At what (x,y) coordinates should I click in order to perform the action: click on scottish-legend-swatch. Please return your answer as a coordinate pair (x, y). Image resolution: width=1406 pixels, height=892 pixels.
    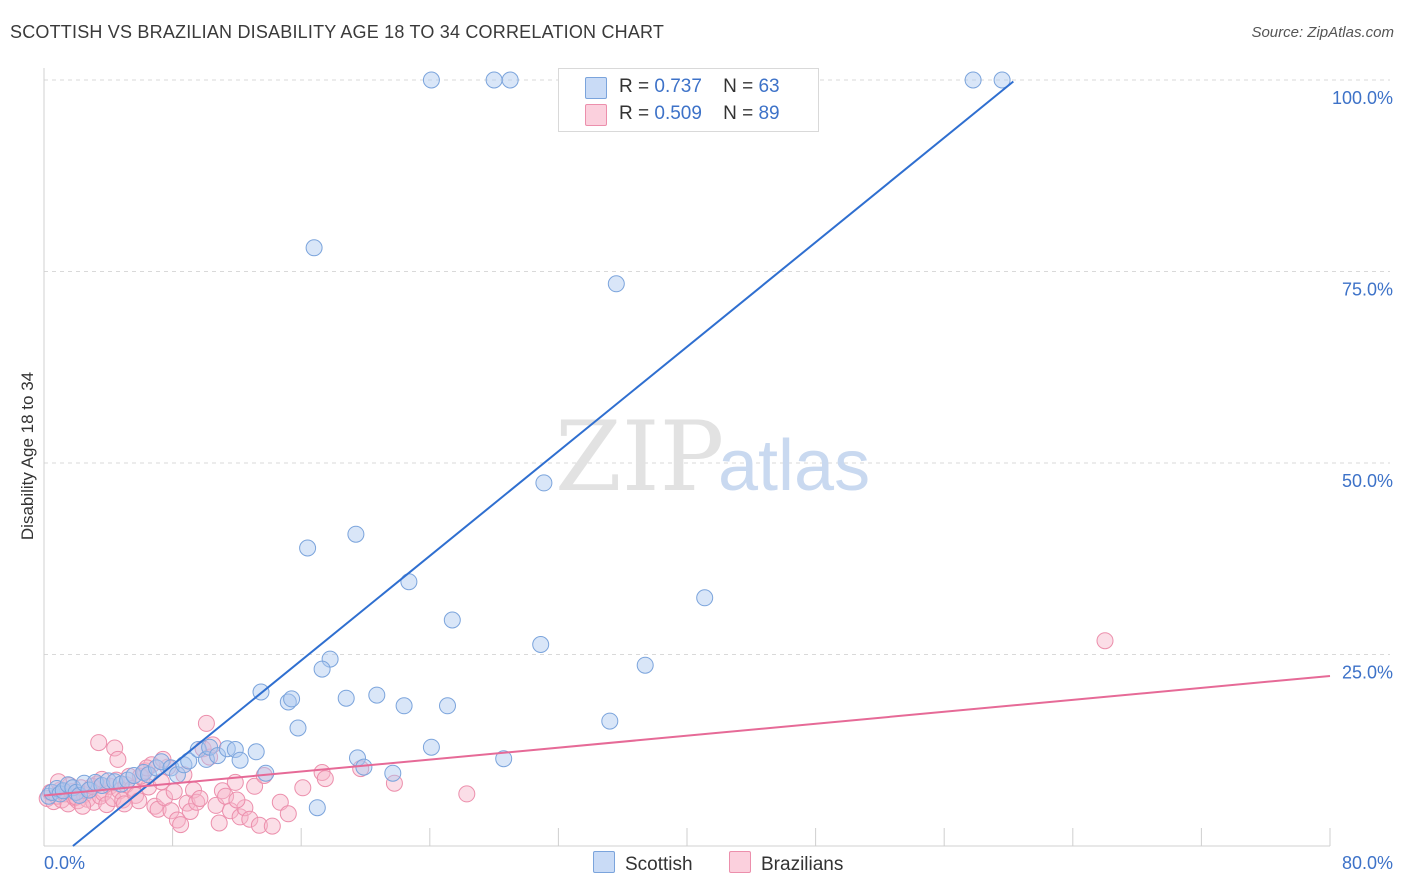
    Looking at the image, I should click on (604, 862).